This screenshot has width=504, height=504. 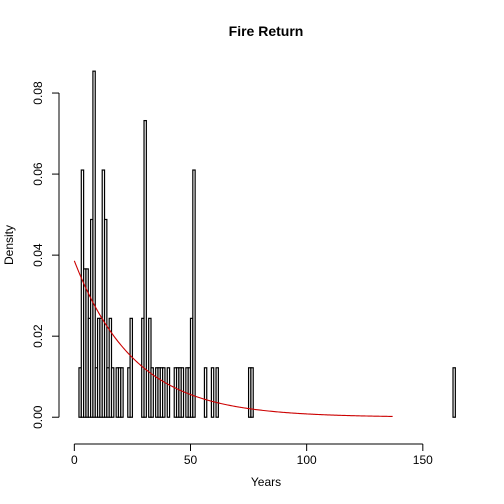 I want to click on x-axis-label: Years, so click(x=266, y=482).